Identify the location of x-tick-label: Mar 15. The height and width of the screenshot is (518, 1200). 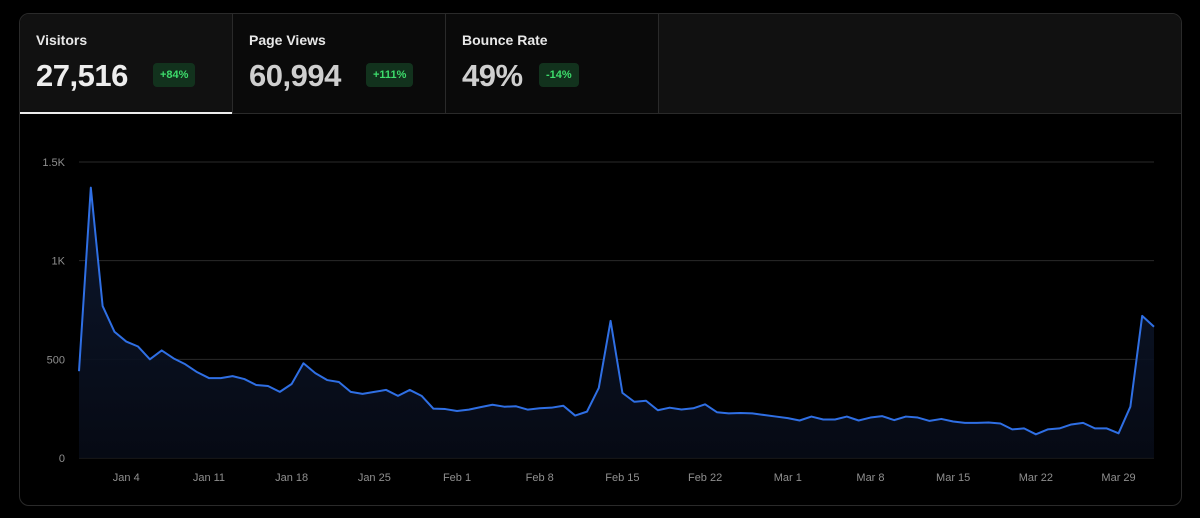
(953, 478).